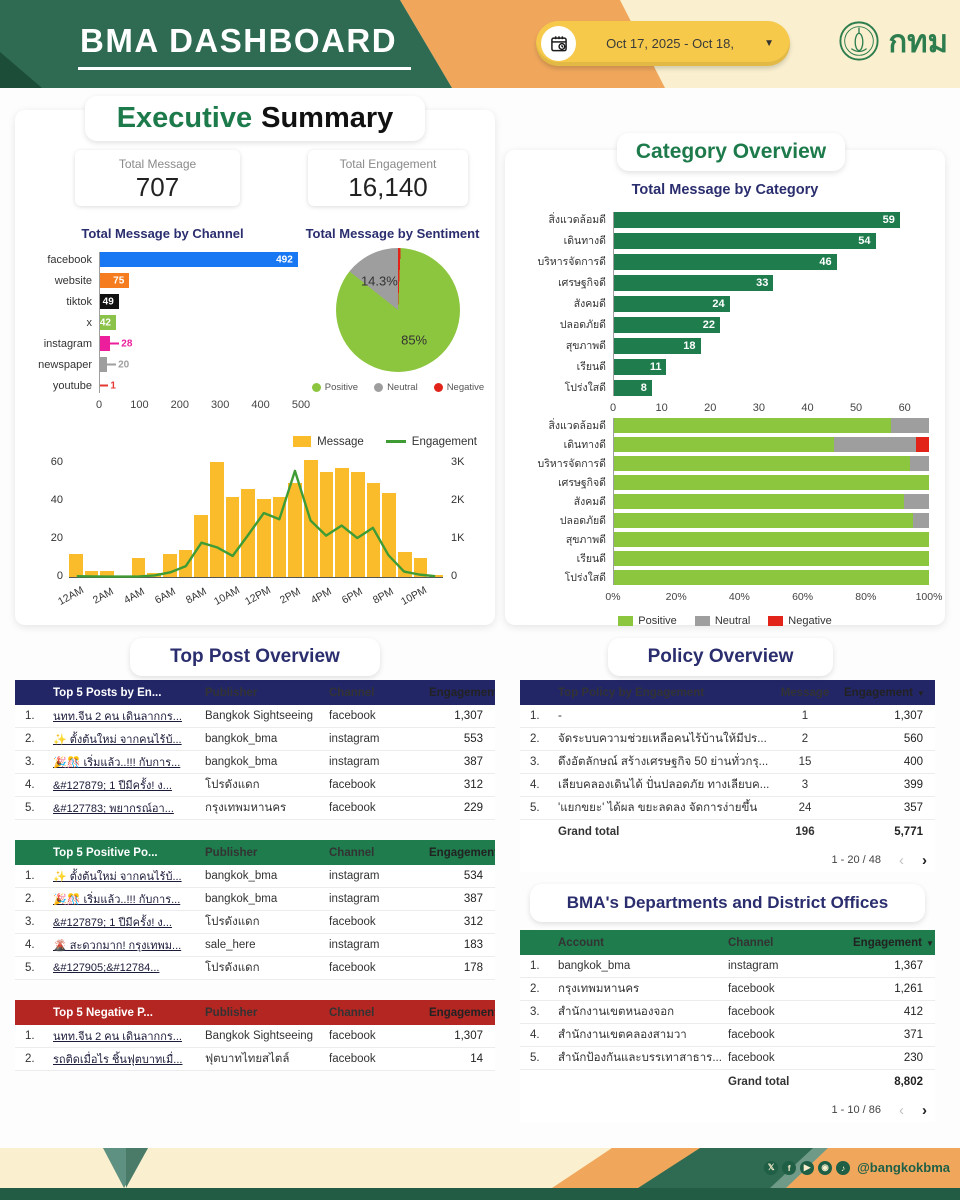  What do you see at coordinates (560, 716) in the screenshot?
I see `cell-policy: -` at bounding box center [560, 716].